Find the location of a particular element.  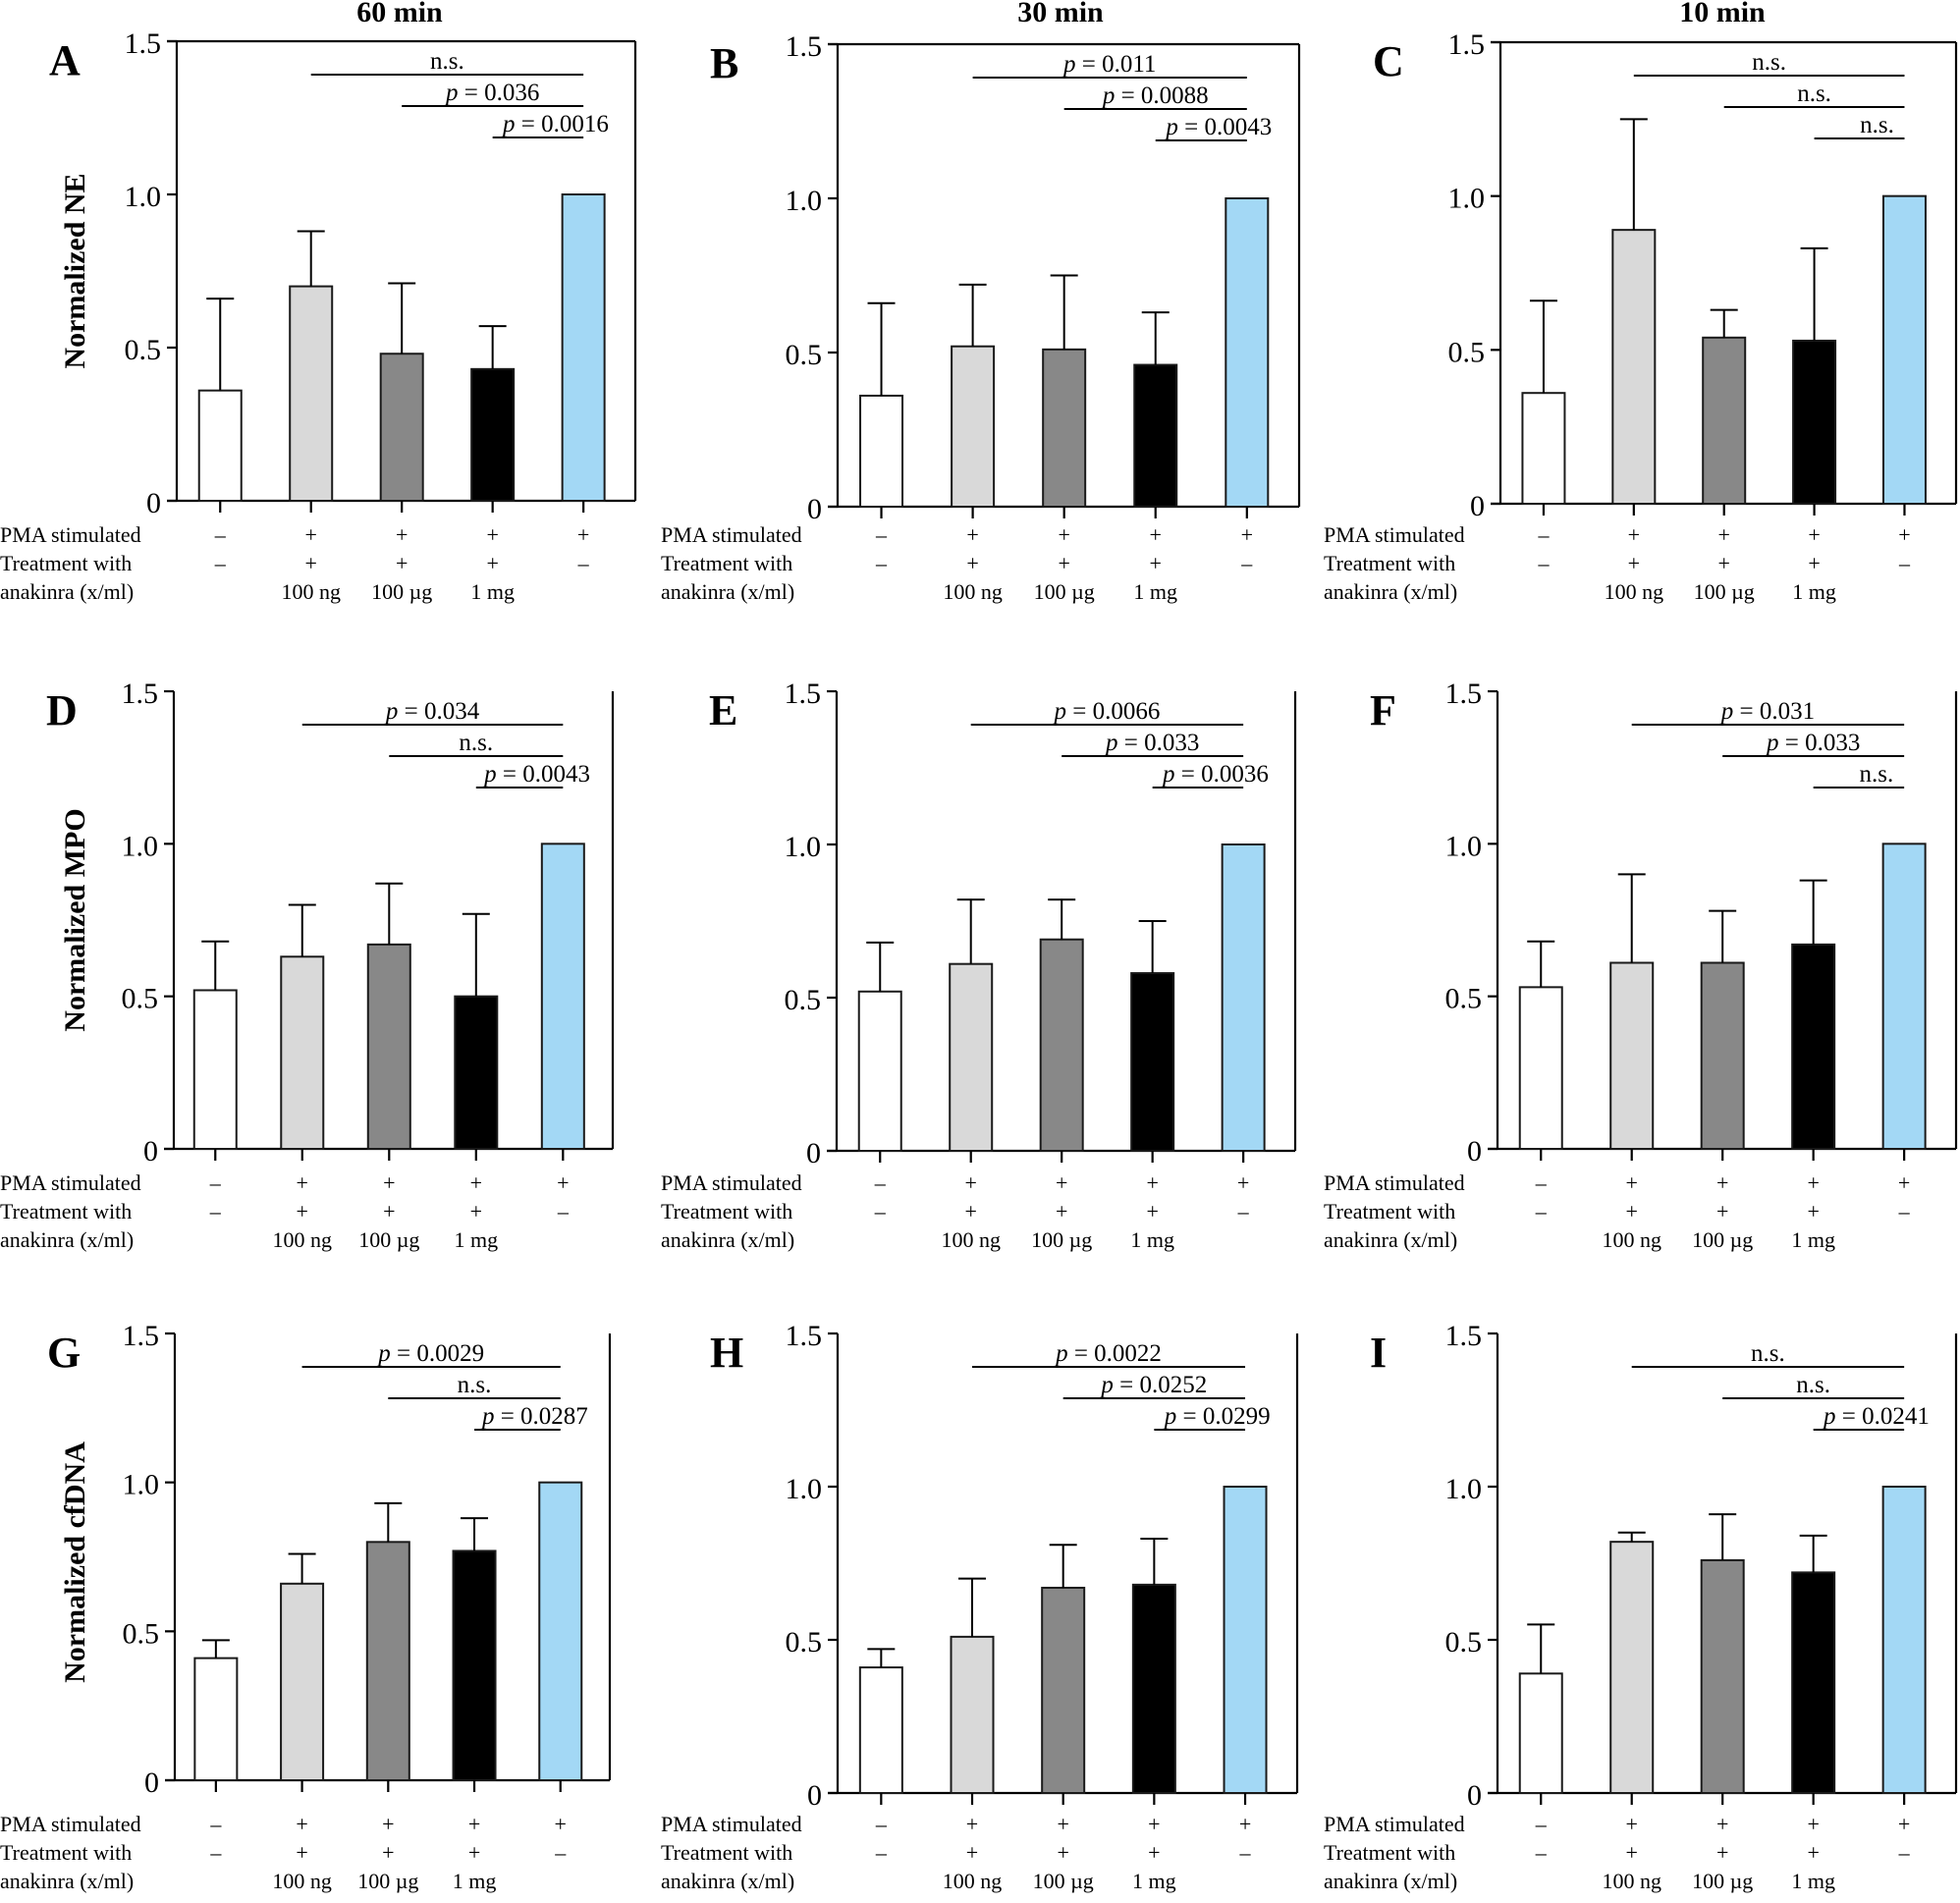

p-value: = 0.033 is located at coordinates (1158, 743).